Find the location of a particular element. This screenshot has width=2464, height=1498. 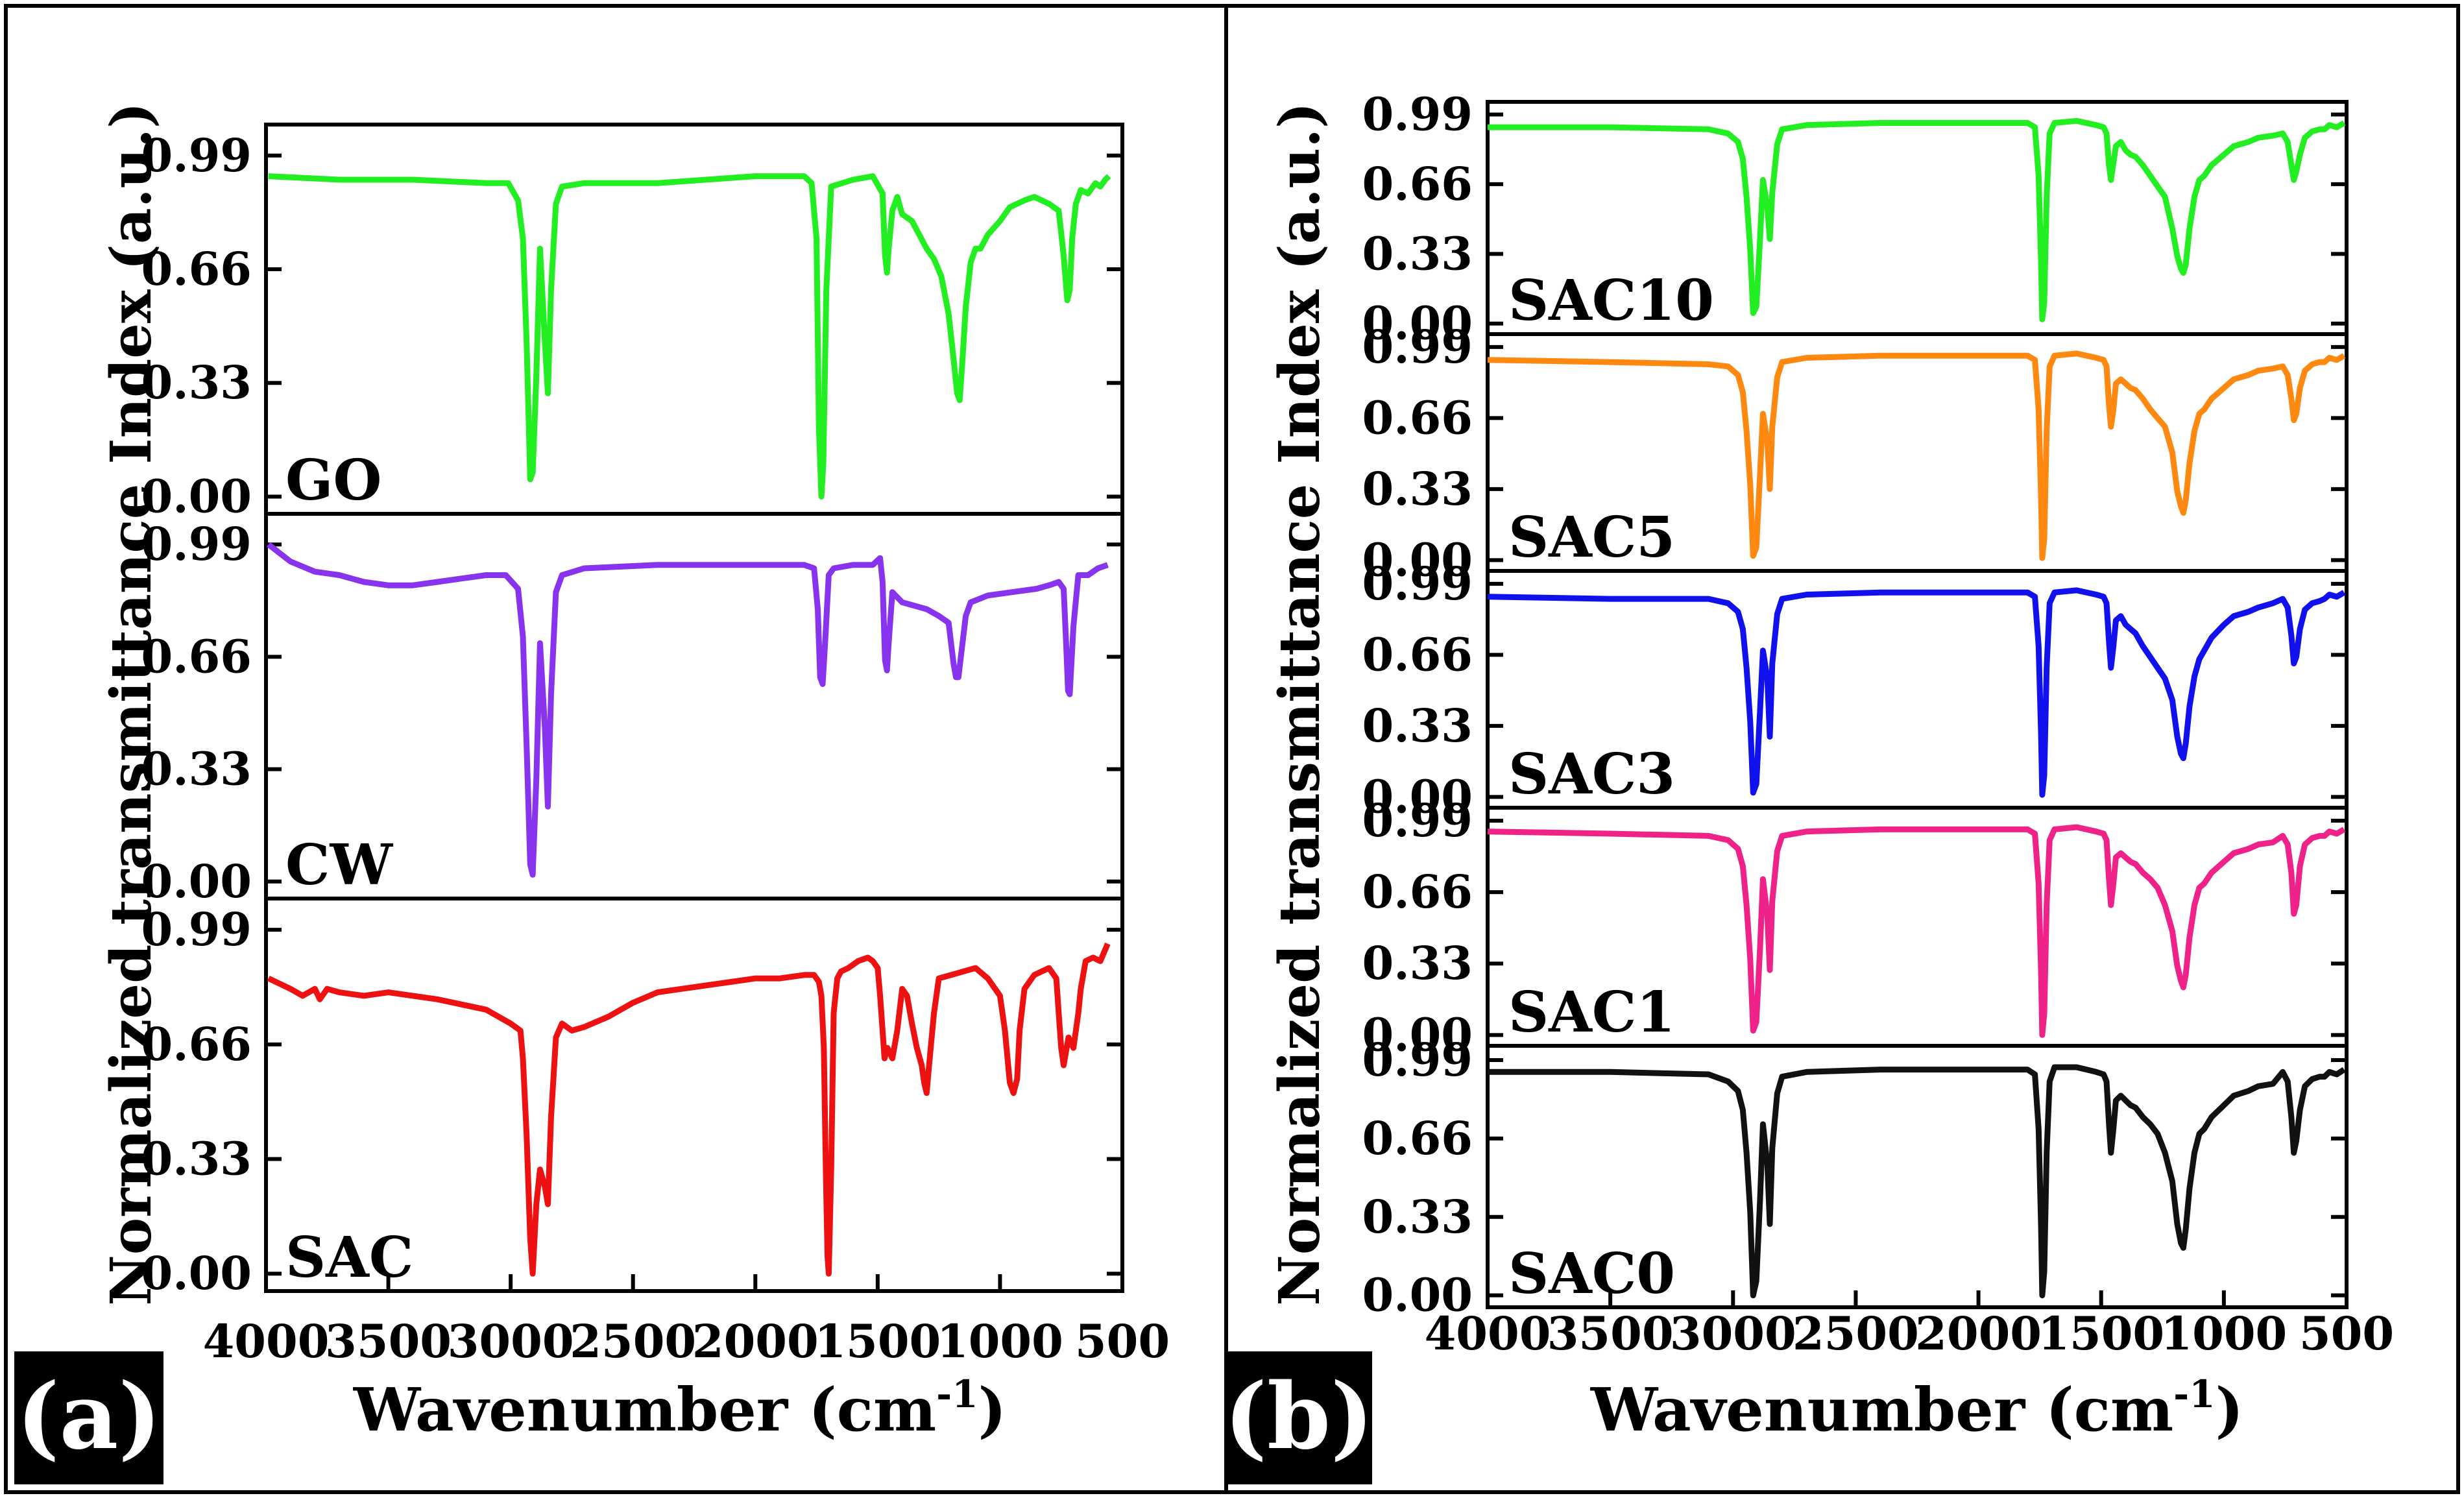

series-label-sac1: SAC1 is located at coordinates (1591, 1012).